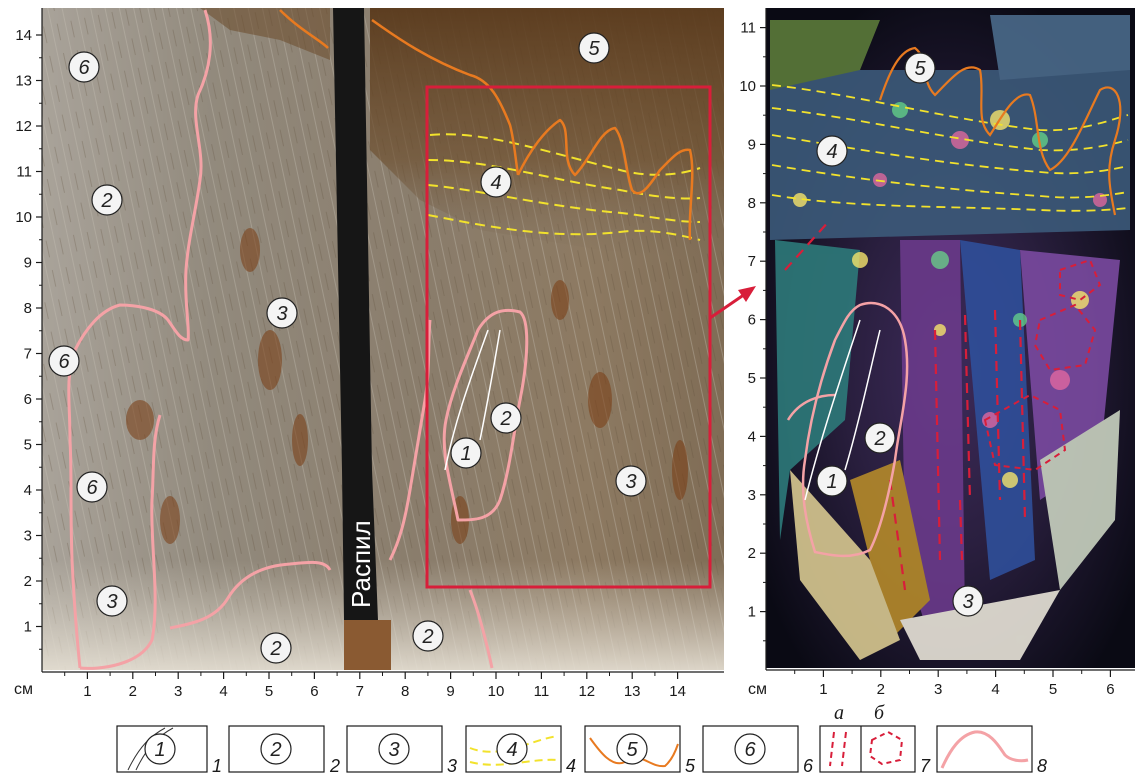  Describe the element at coordinates (405, 691) in the screenshot. I see `left-x-tick-label: 8` at that location.